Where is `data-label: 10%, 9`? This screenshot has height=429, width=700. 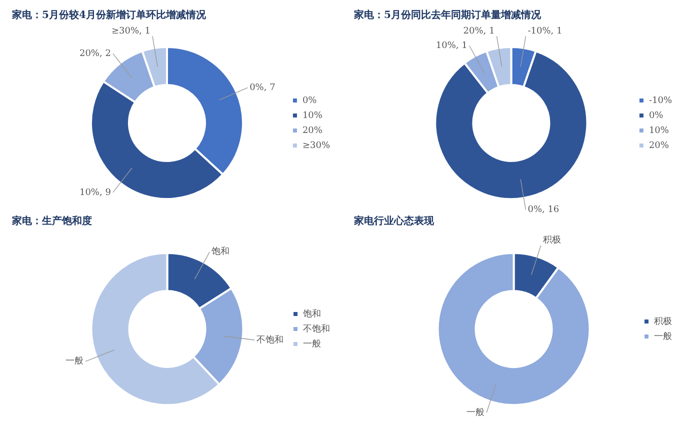
data-label: 10%, 9 is located at coordinates (95, 193).